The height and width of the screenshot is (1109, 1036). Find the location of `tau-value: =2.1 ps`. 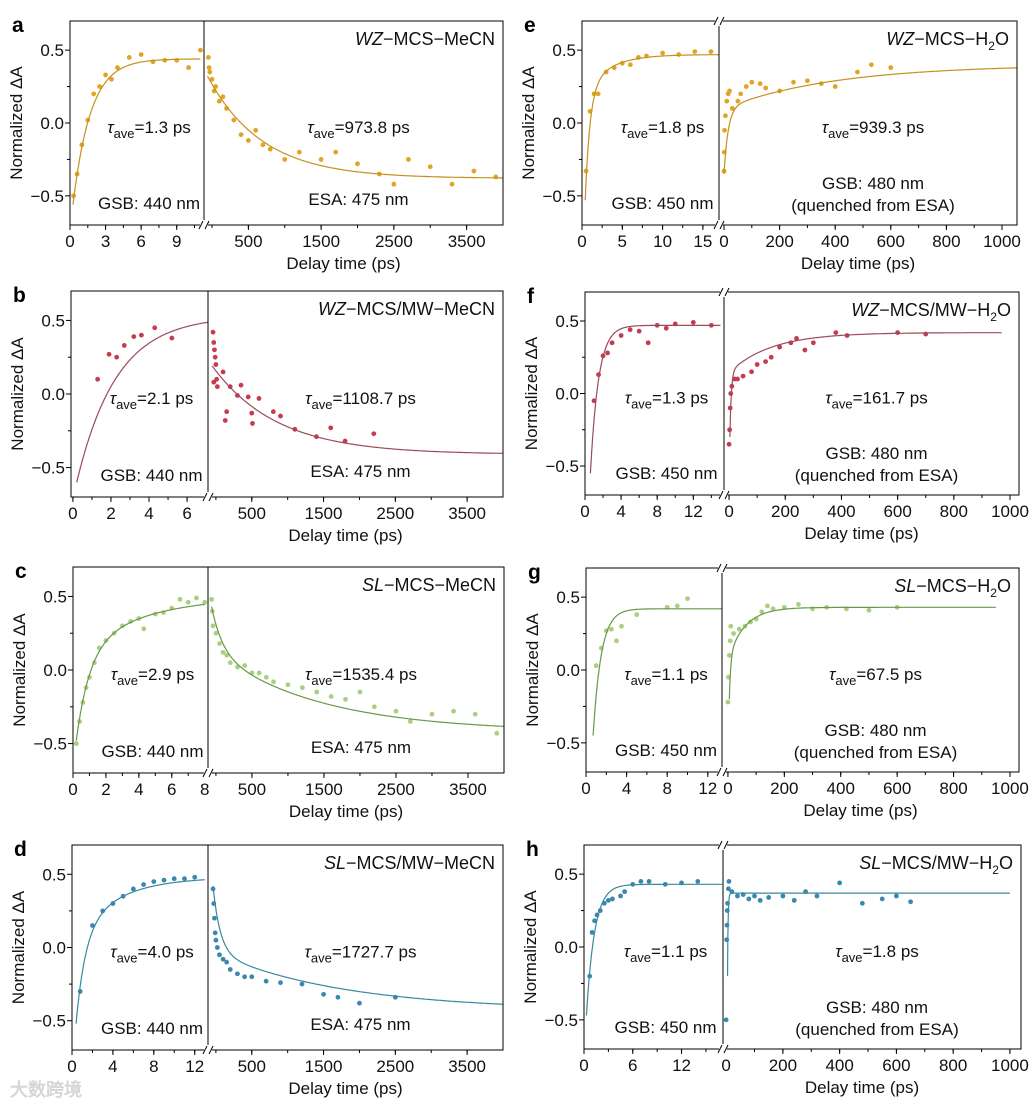

tau-value: =2.1 ps is located at coordinates (165, 398).